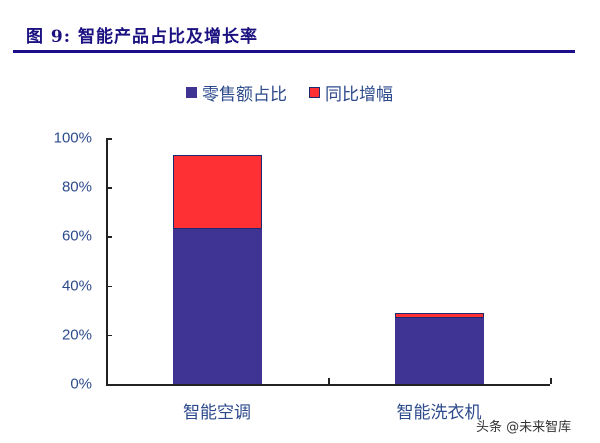  I want to click on watermark: 头条 @未来智库, so click(524, 427).